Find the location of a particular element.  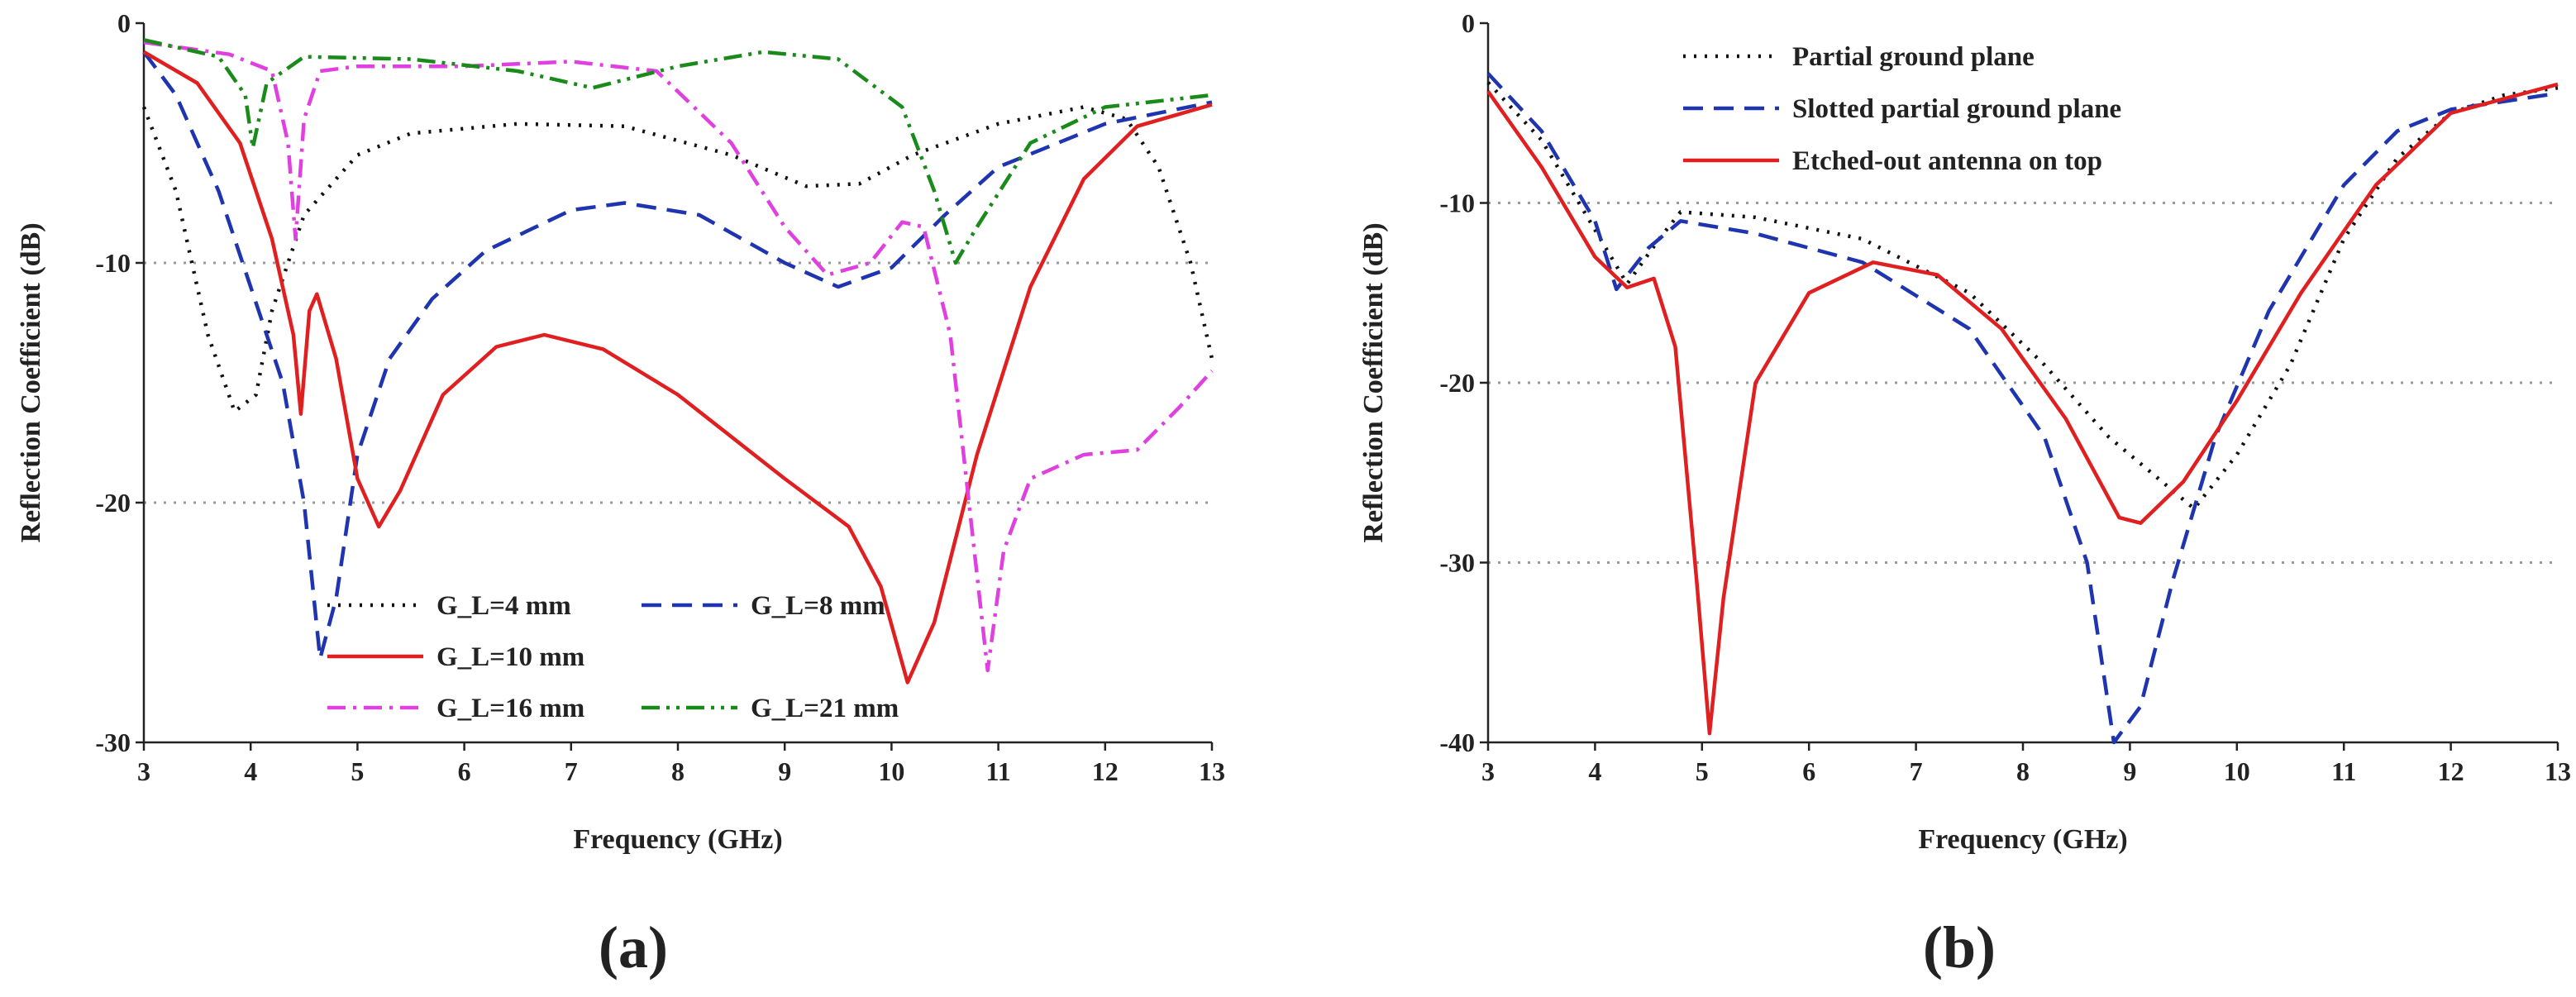

legend-label: G_L=4 mm is located at coordinates (503, 606).